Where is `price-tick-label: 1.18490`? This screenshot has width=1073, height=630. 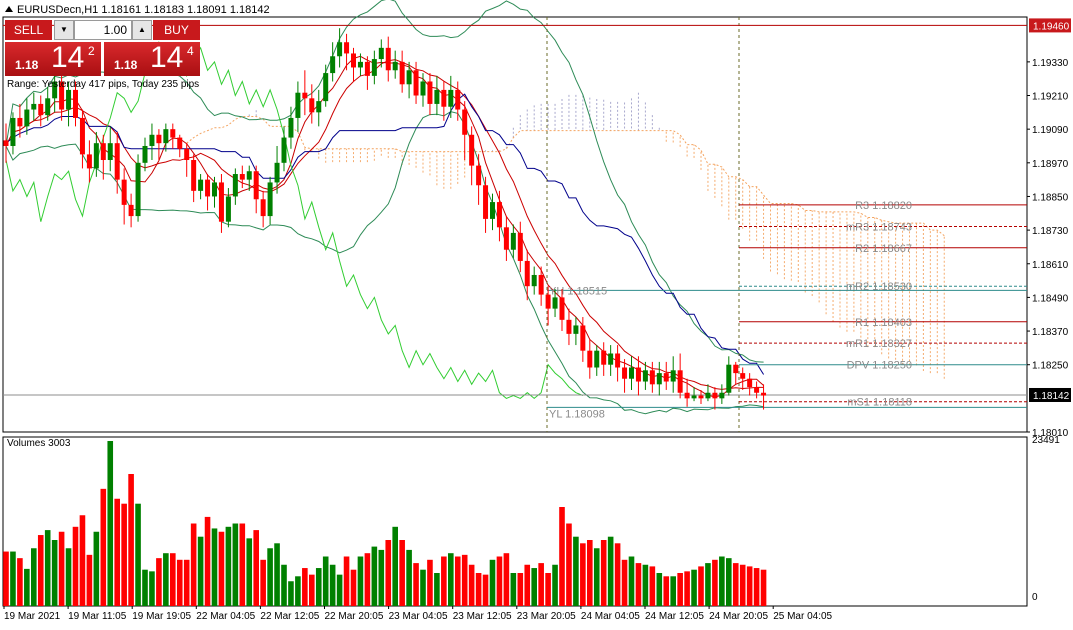 price-tick-label: 1.18490 is located at coordinates (1050, 298).